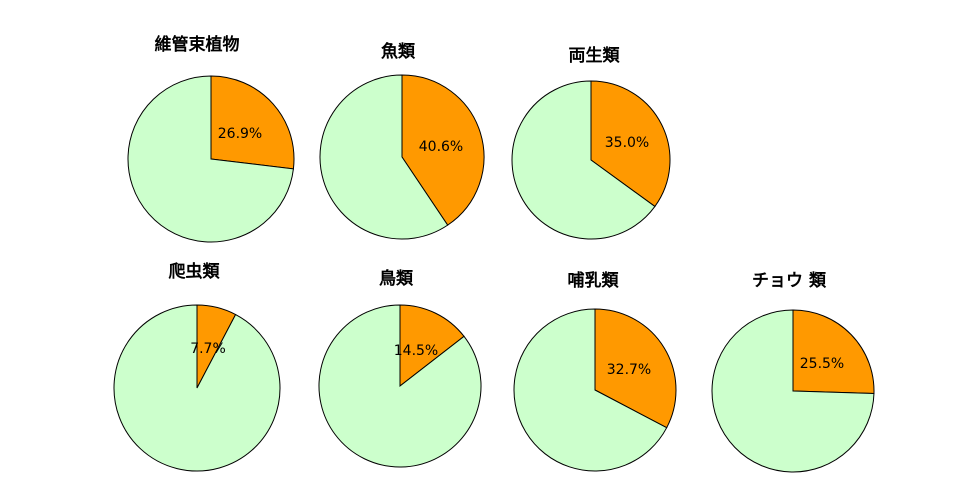  Describe the element at coordinates (416, 351) in the screenshot. I see `pie-data-label: 14.5%` at that location.